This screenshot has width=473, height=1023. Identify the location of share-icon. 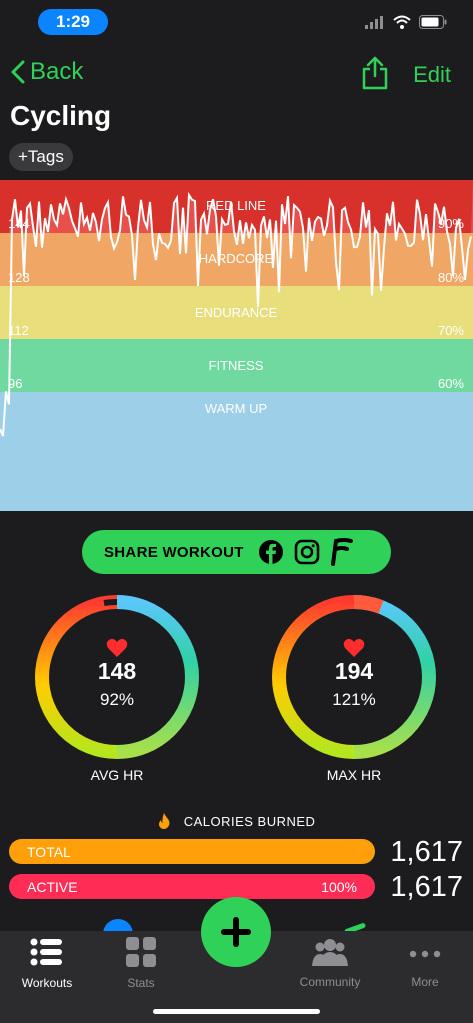
(375, 73).